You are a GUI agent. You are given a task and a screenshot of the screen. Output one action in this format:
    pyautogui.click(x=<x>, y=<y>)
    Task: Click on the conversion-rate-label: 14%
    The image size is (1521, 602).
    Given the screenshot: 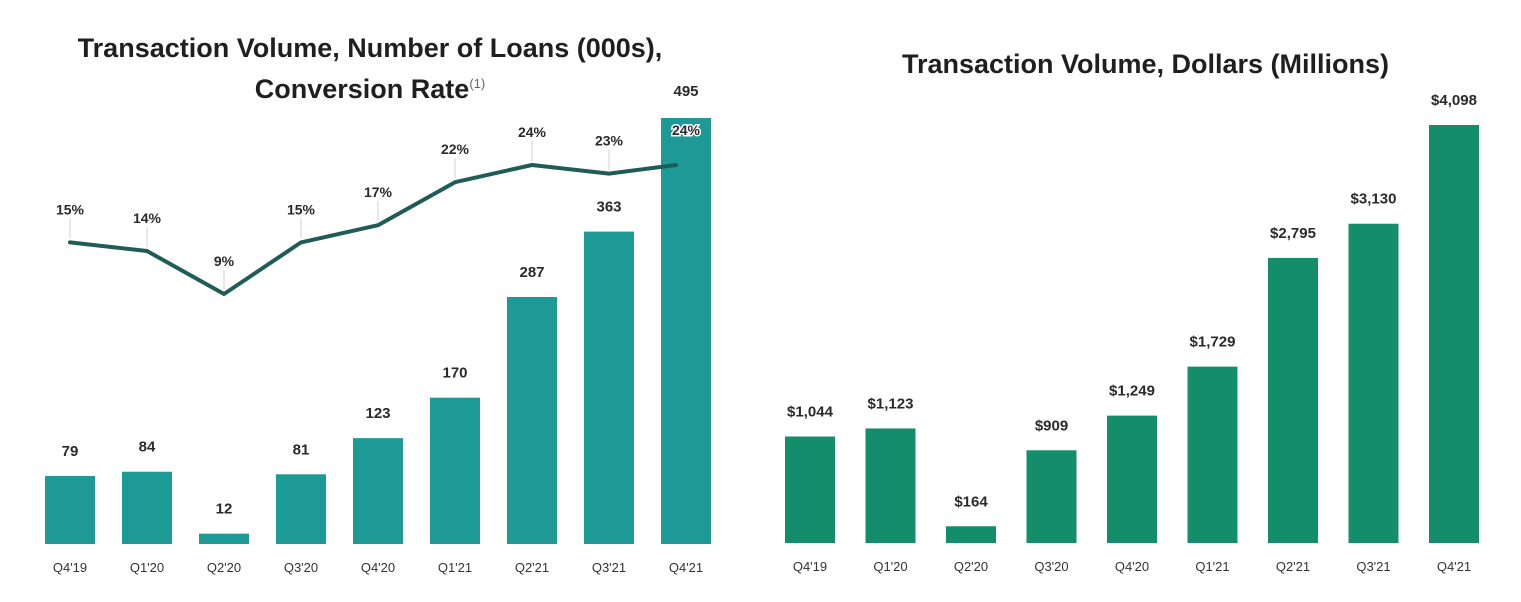 What is the action you would take?
    pyautogui.click(x=147, y=218)
    